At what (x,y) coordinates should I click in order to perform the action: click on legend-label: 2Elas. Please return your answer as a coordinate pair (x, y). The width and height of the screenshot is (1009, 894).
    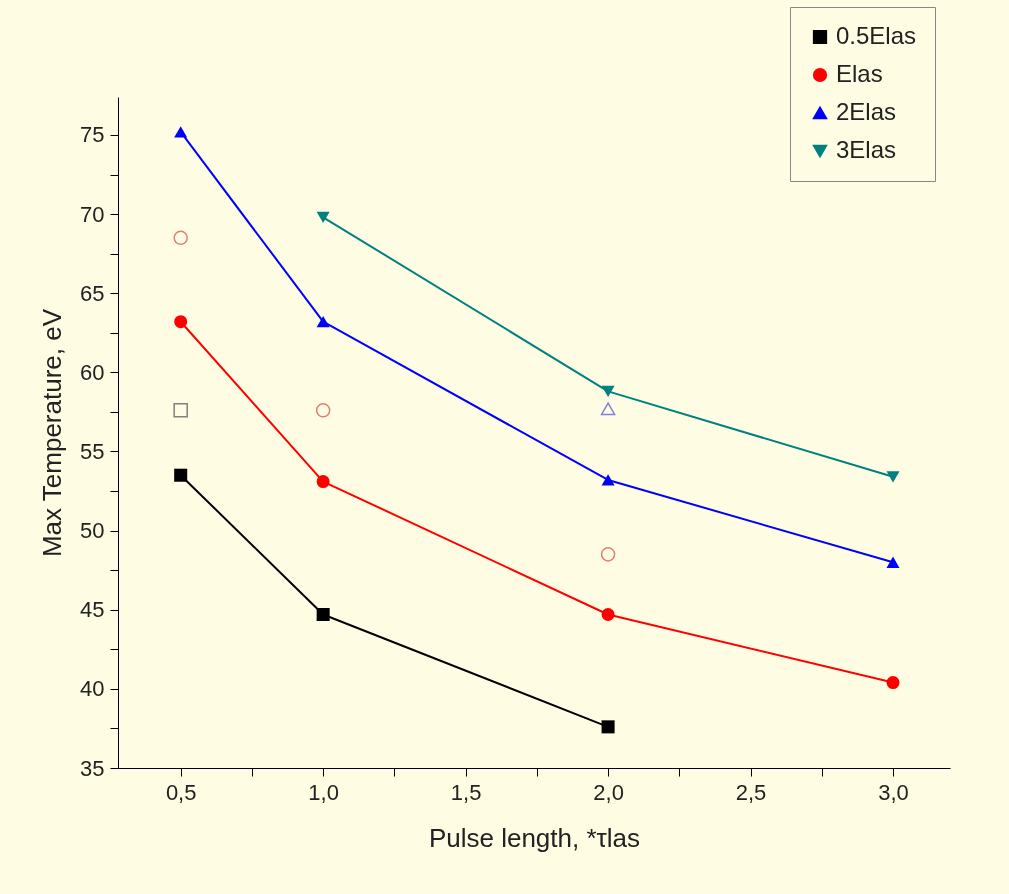
    Looking at the image, I should click on (866, 111).